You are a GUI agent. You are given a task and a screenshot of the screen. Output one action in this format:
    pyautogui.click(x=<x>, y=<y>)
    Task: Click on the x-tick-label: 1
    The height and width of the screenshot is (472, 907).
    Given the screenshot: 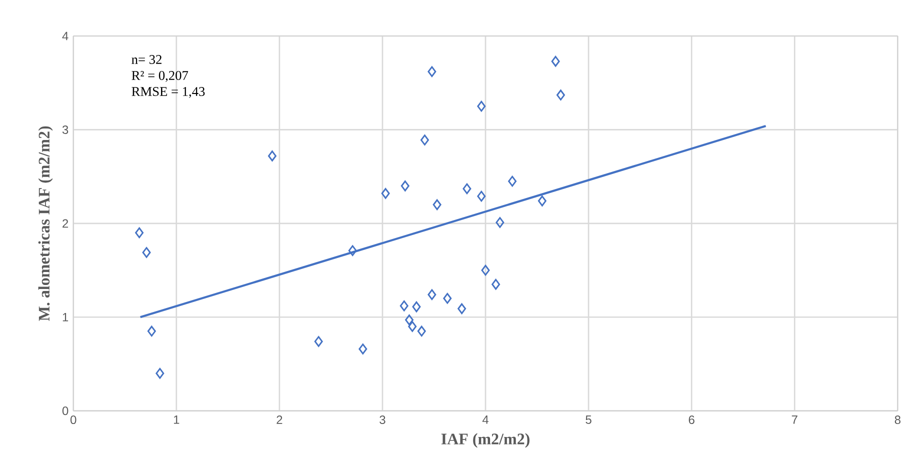 What is the action you would take?
    pyautogui.click(x=177, y=419)
    